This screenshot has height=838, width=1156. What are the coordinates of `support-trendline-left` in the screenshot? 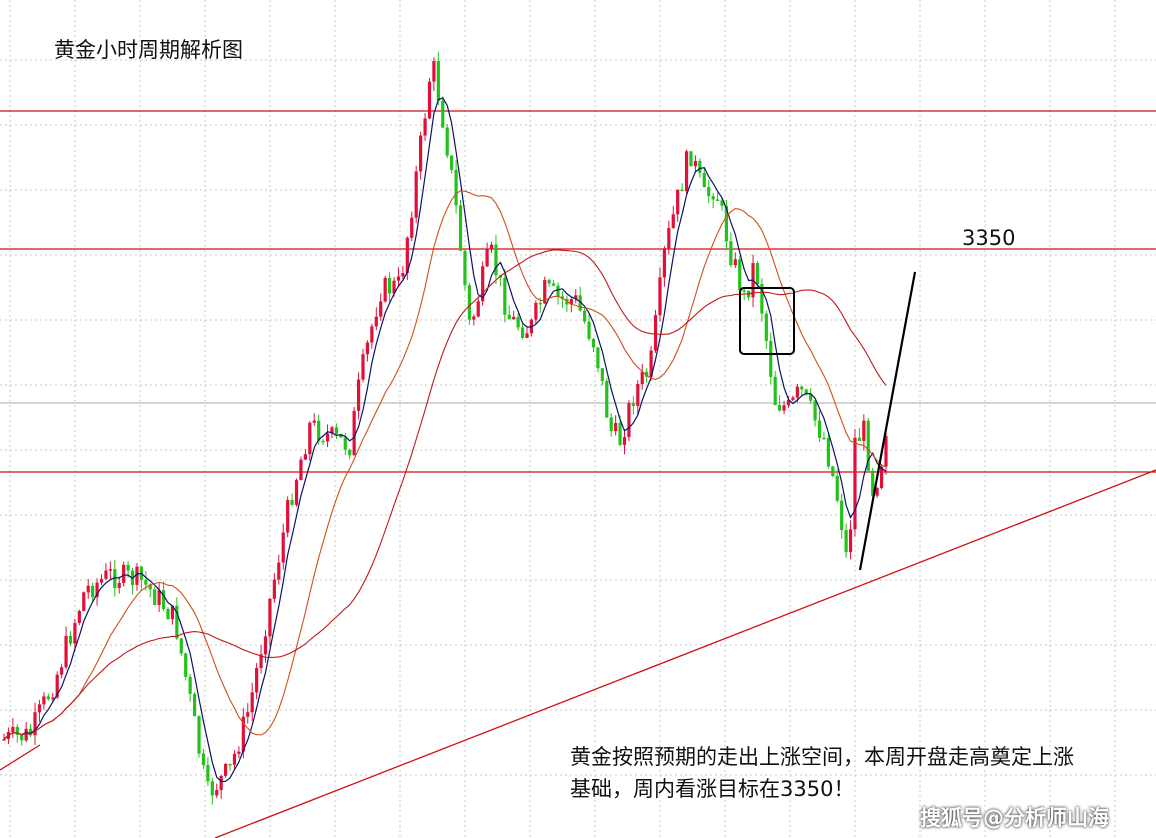 It's located at (20, 757).